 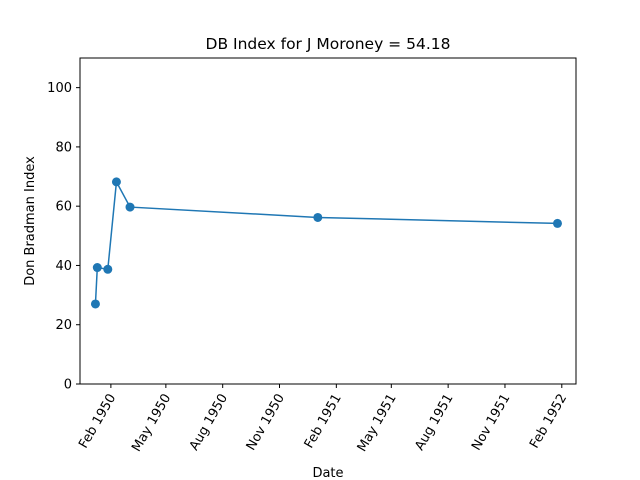 What do you see at coordinates (30, 221) in the screenshot?
I see `y-axis-label: Don Bradman Index` at bounding box center [30, 221].